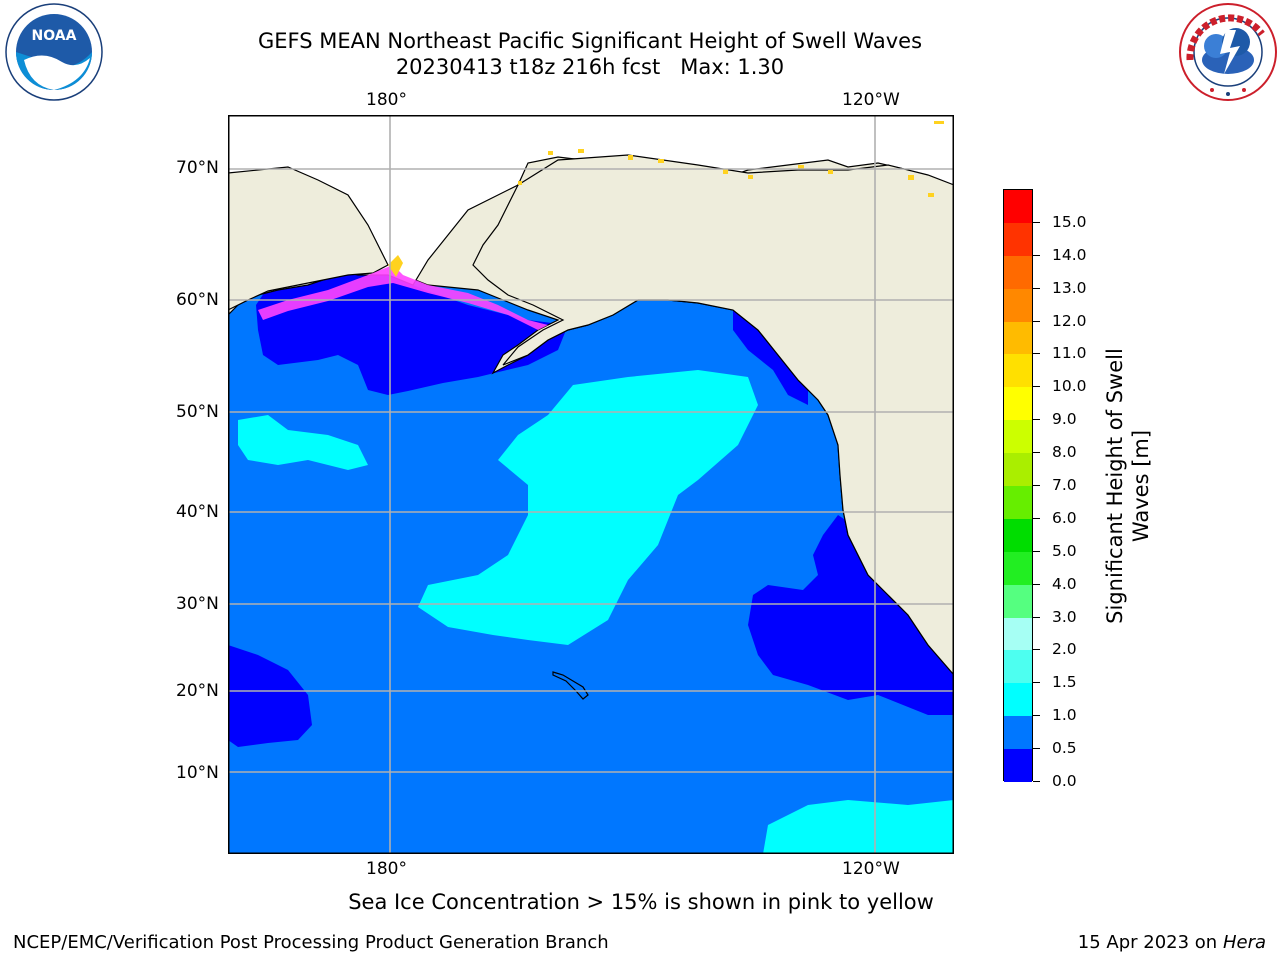  I want to click on colorbar-tick-label: 7.0, so click(1064, 485).